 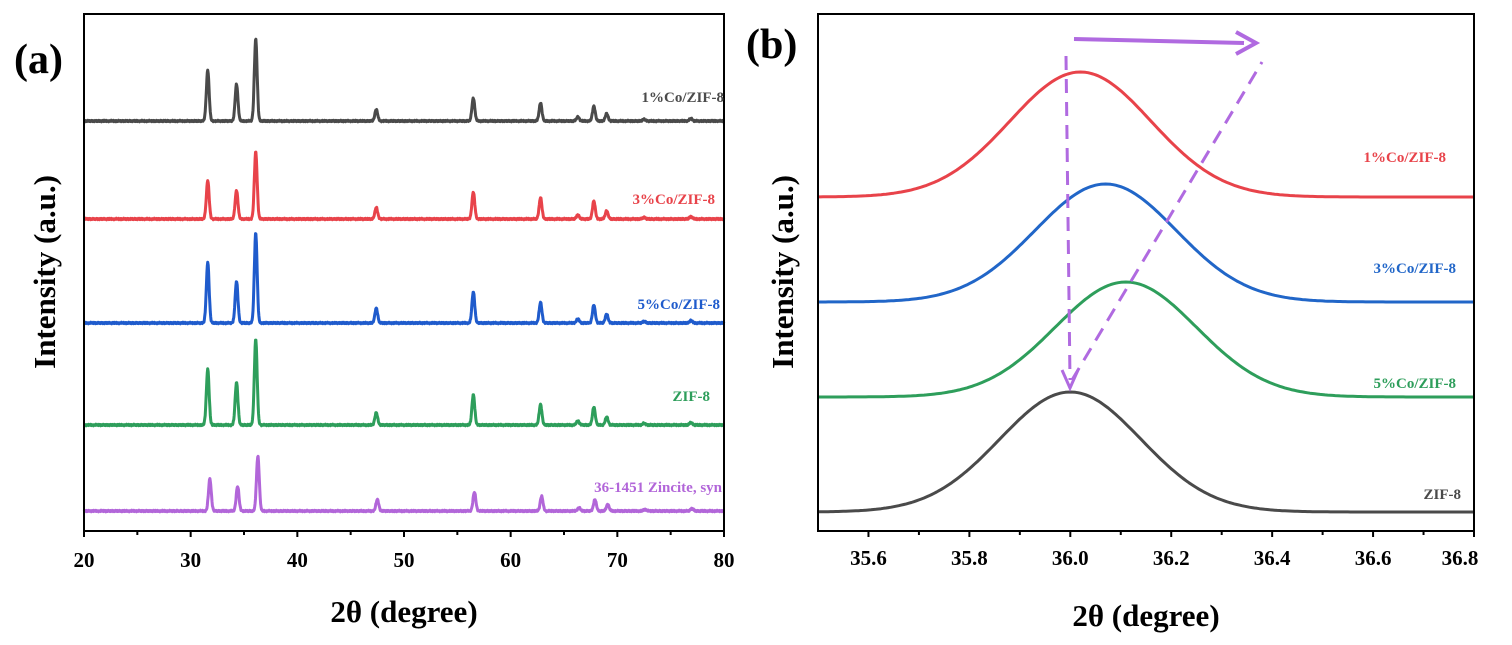 I want to click on xrd-curve-36-1451-zincite-syn, so click(x=404, y=484).